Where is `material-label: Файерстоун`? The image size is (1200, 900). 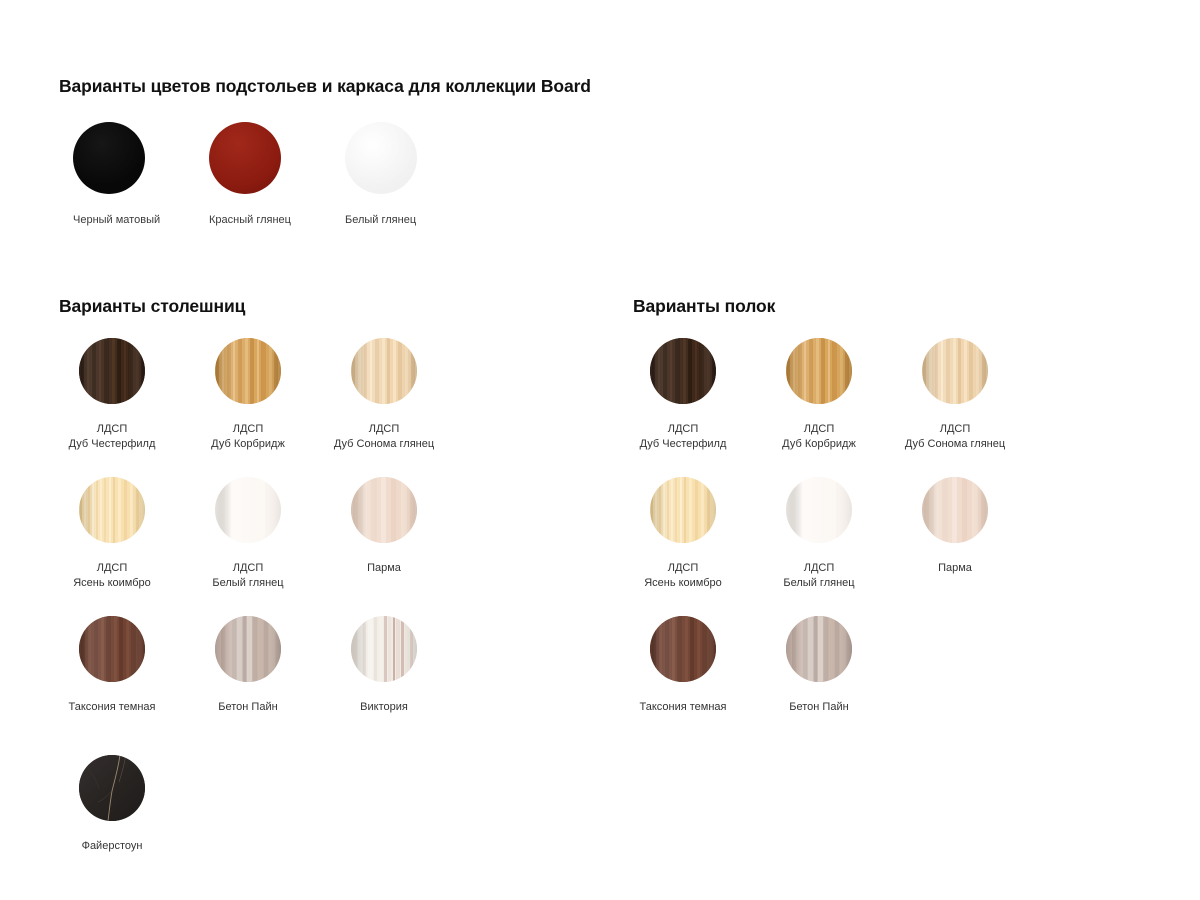
material-label: Файерстоун is located at coordinates (112, 846).